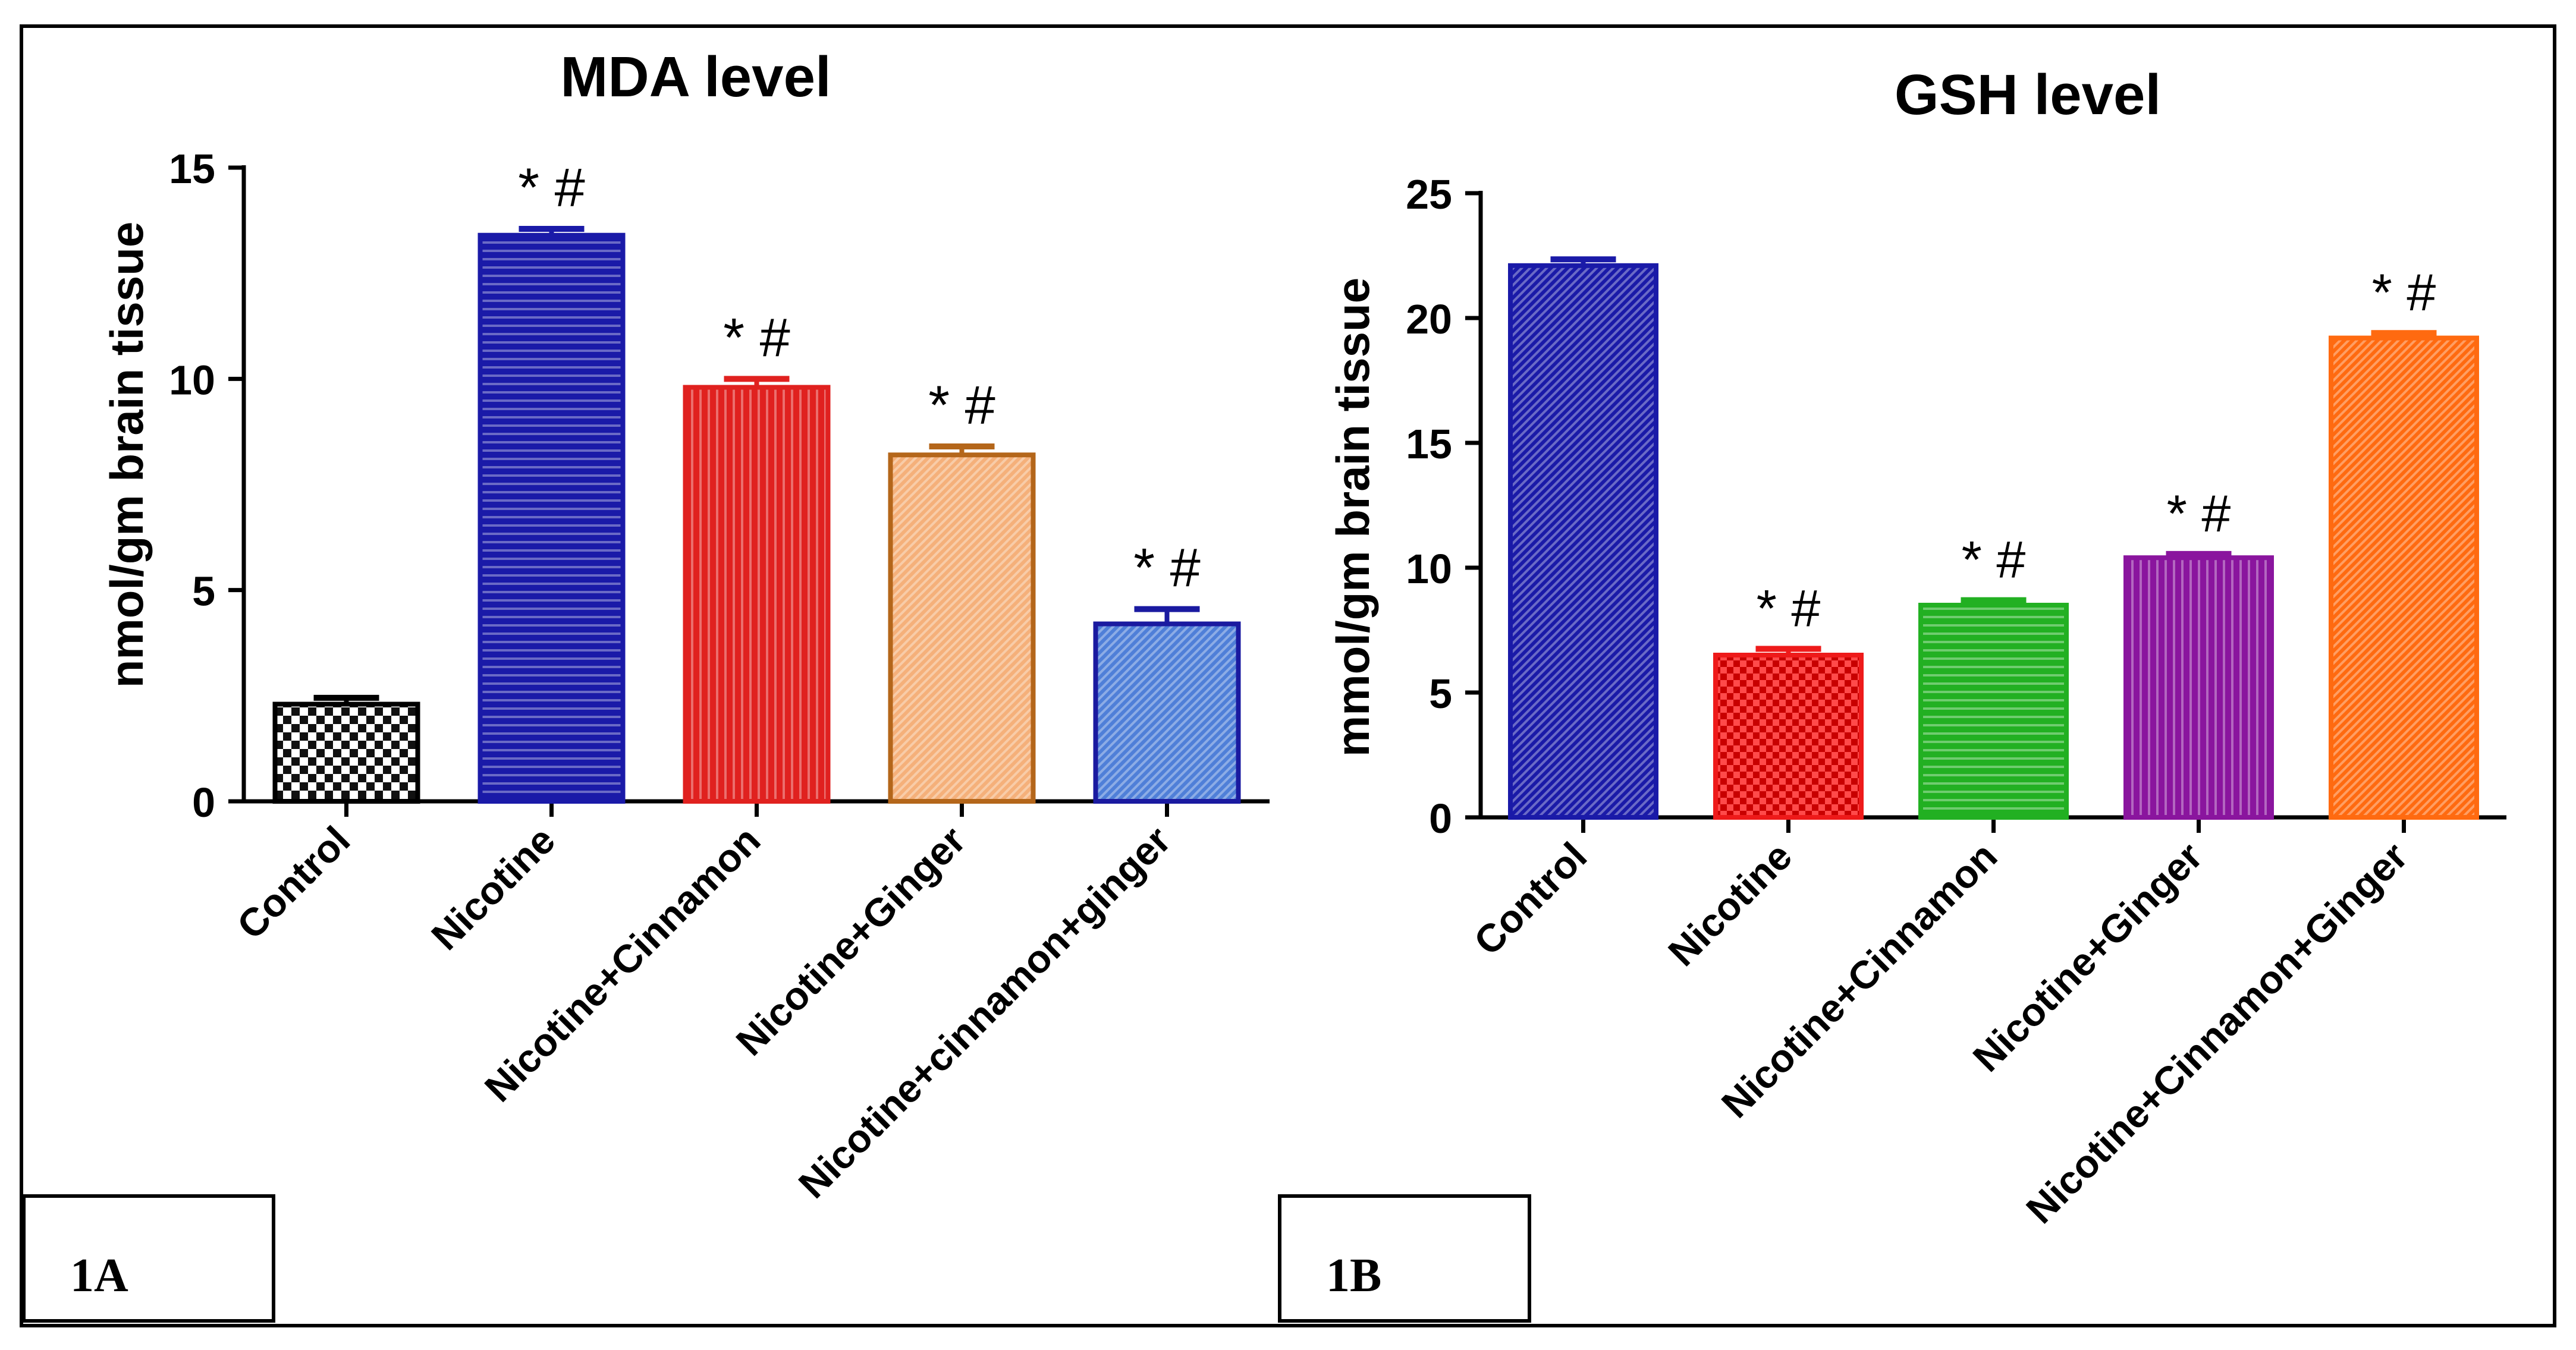  I want to click on category-label: Nicotine+cinnamon+ginger, so click(984, 1012).